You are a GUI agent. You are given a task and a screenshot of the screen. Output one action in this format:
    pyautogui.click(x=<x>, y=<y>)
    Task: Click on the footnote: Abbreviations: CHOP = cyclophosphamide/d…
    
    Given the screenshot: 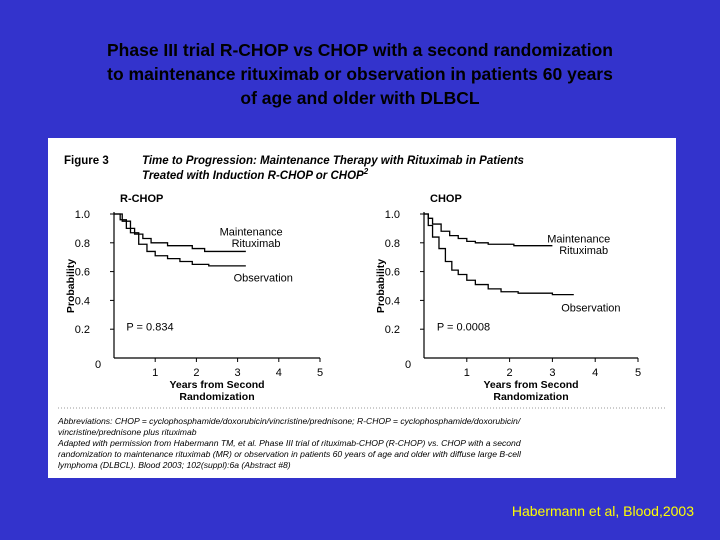 What is the action you would take?
    pyautogui.click(x=289, y=443)
    